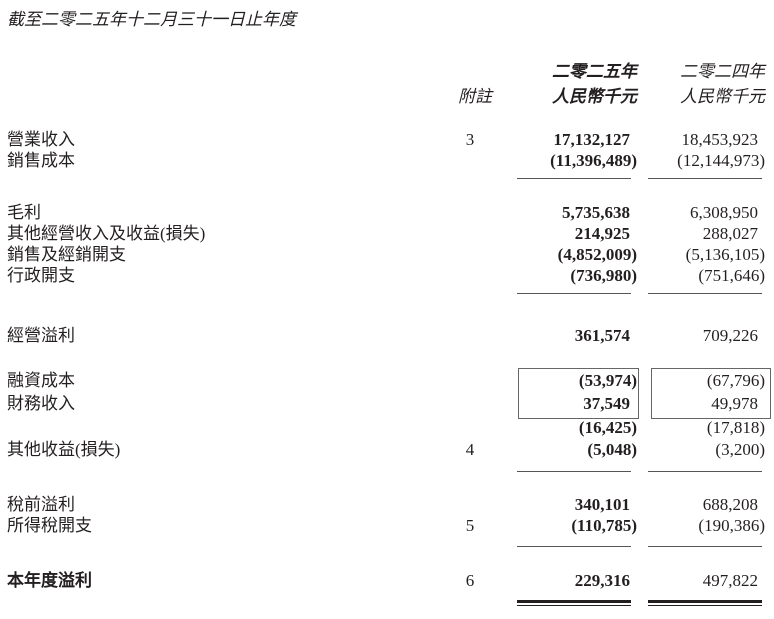 Image resolution: width=774 pixels, height=619 pixels. What do you see at coordinates (24, 212) in the screenshot?
I see `row-label: 毛利` at bounding box center [24, 212].